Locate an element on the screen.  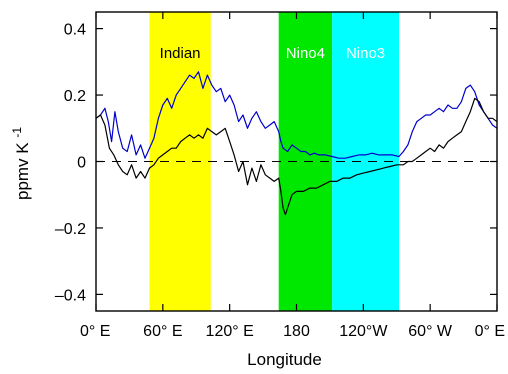
x-tick-label: 60° W is located at coordinates (430, 331).